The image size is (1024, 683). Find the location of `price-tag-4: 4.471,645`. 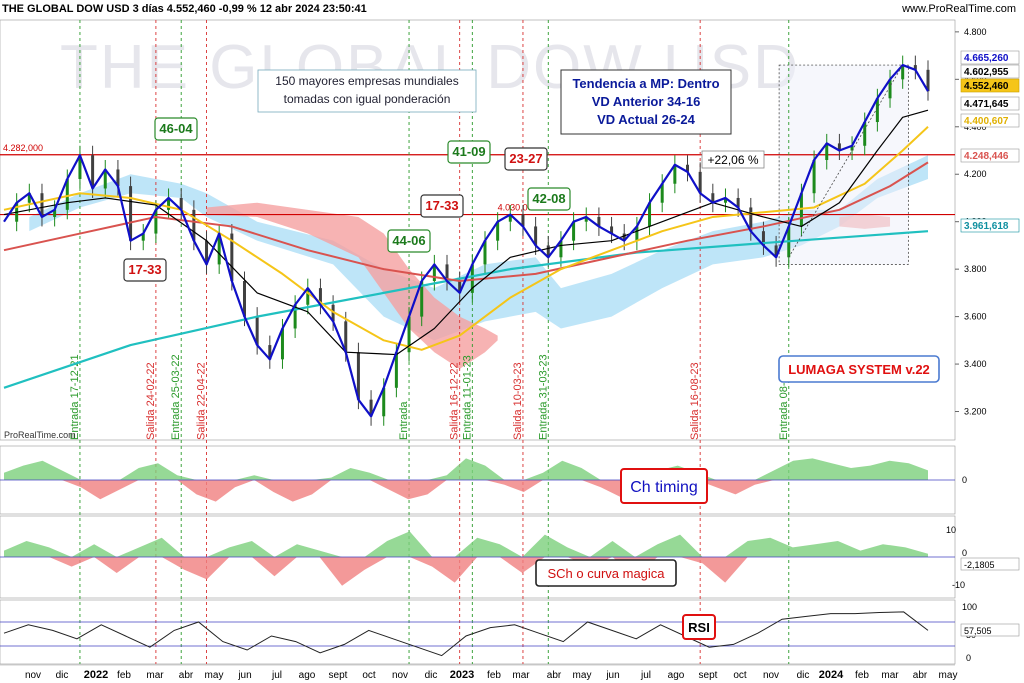

price-tag-4: 4.471,645 is located at coordinates (986, 104).